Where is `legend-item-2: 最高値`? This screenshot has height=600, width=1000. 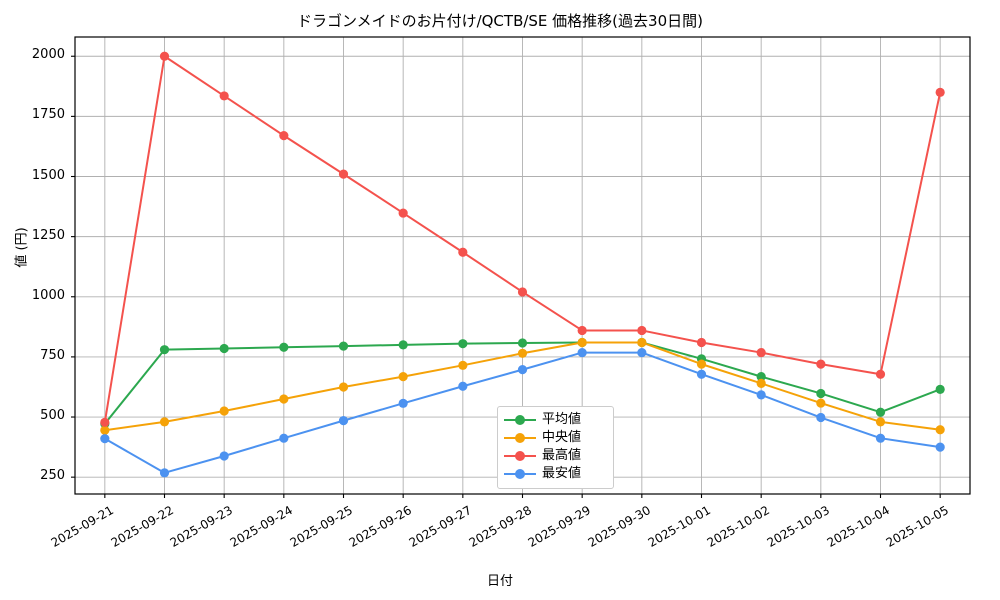
legend-item-2: 最高値 is located at coordinates (555, 456).